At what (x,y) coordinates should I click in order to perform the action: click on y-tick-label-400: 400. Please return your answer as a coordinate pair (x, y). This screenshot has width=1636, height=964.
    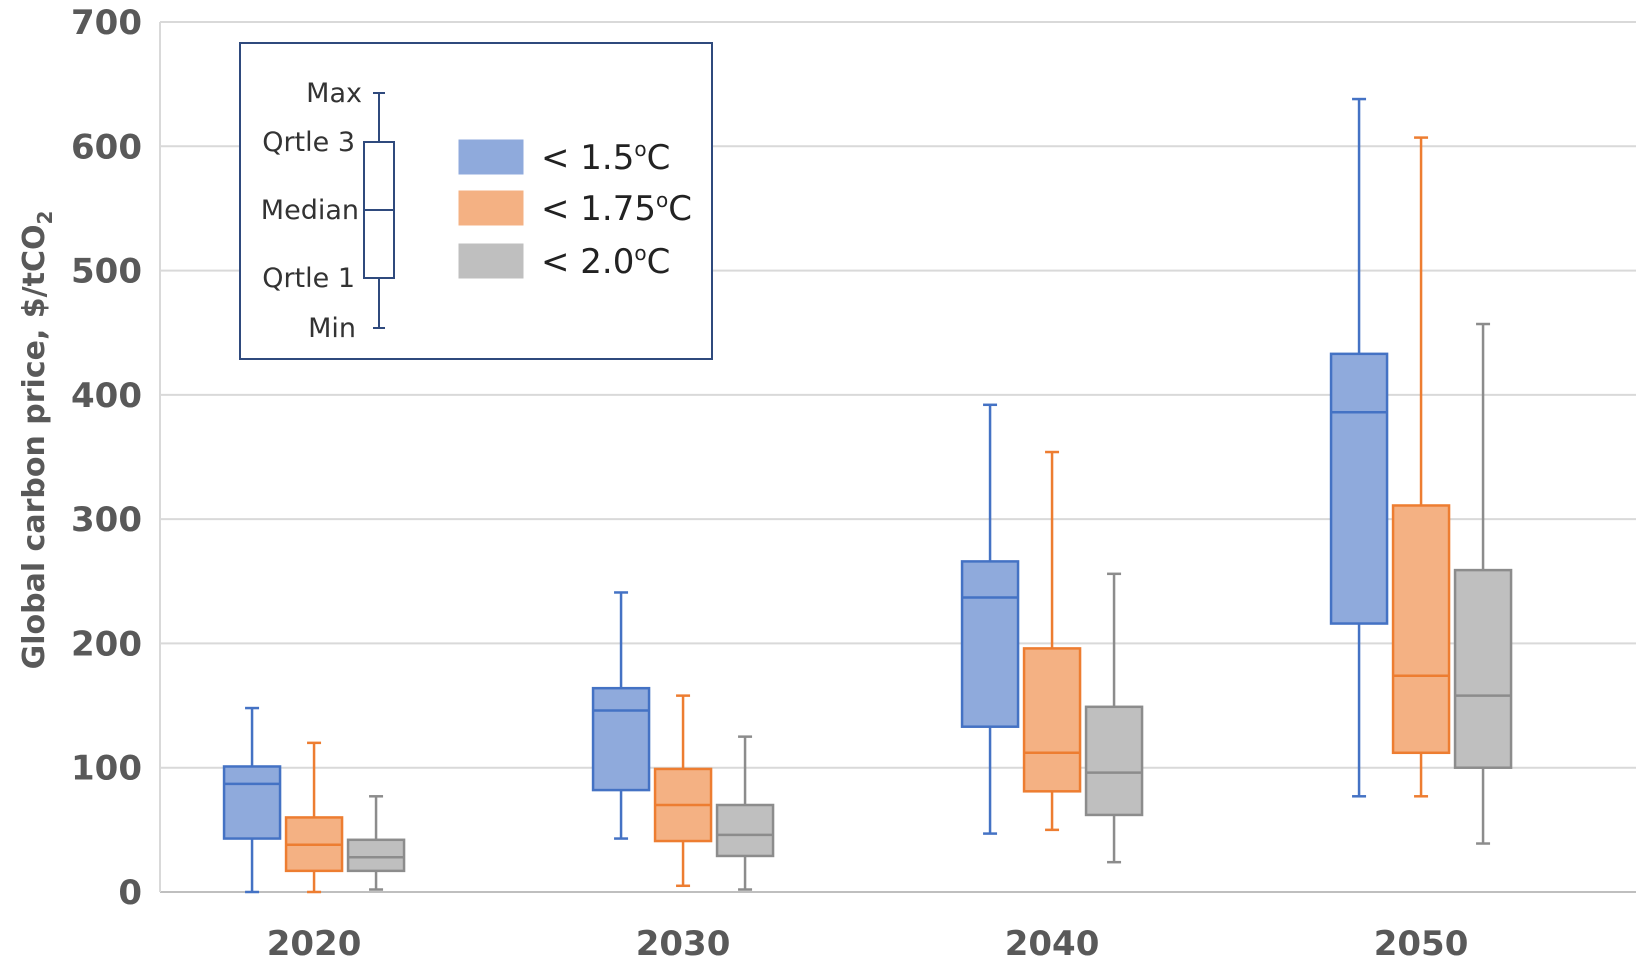
    Looking at the image, I should click on (106, 396).